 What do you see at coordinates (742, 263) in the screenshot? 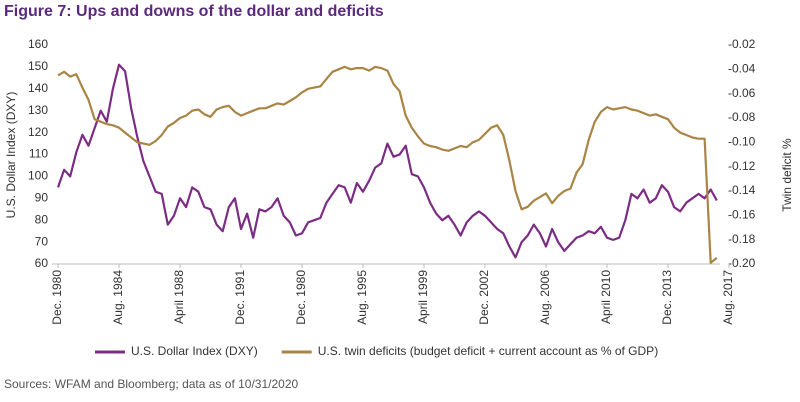
I see `y2-tick-label: -0.20` at bounding box center [742, 263].